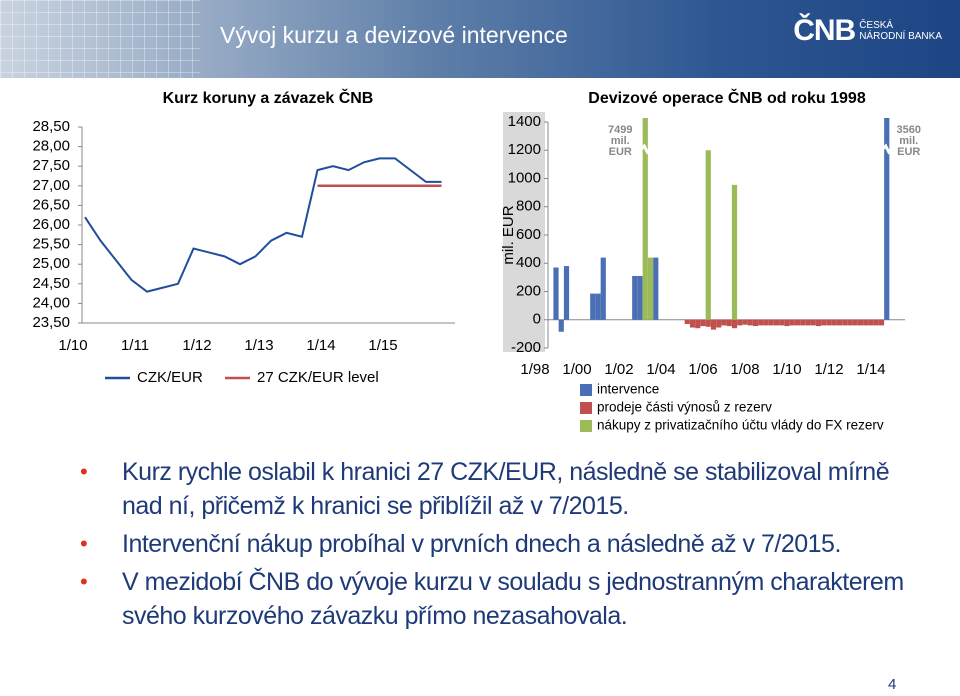  What do you see at coordinates (135, 345) in the screenshot?
I see `x-tick-label: 1/11` at bounding box center [135, 345].